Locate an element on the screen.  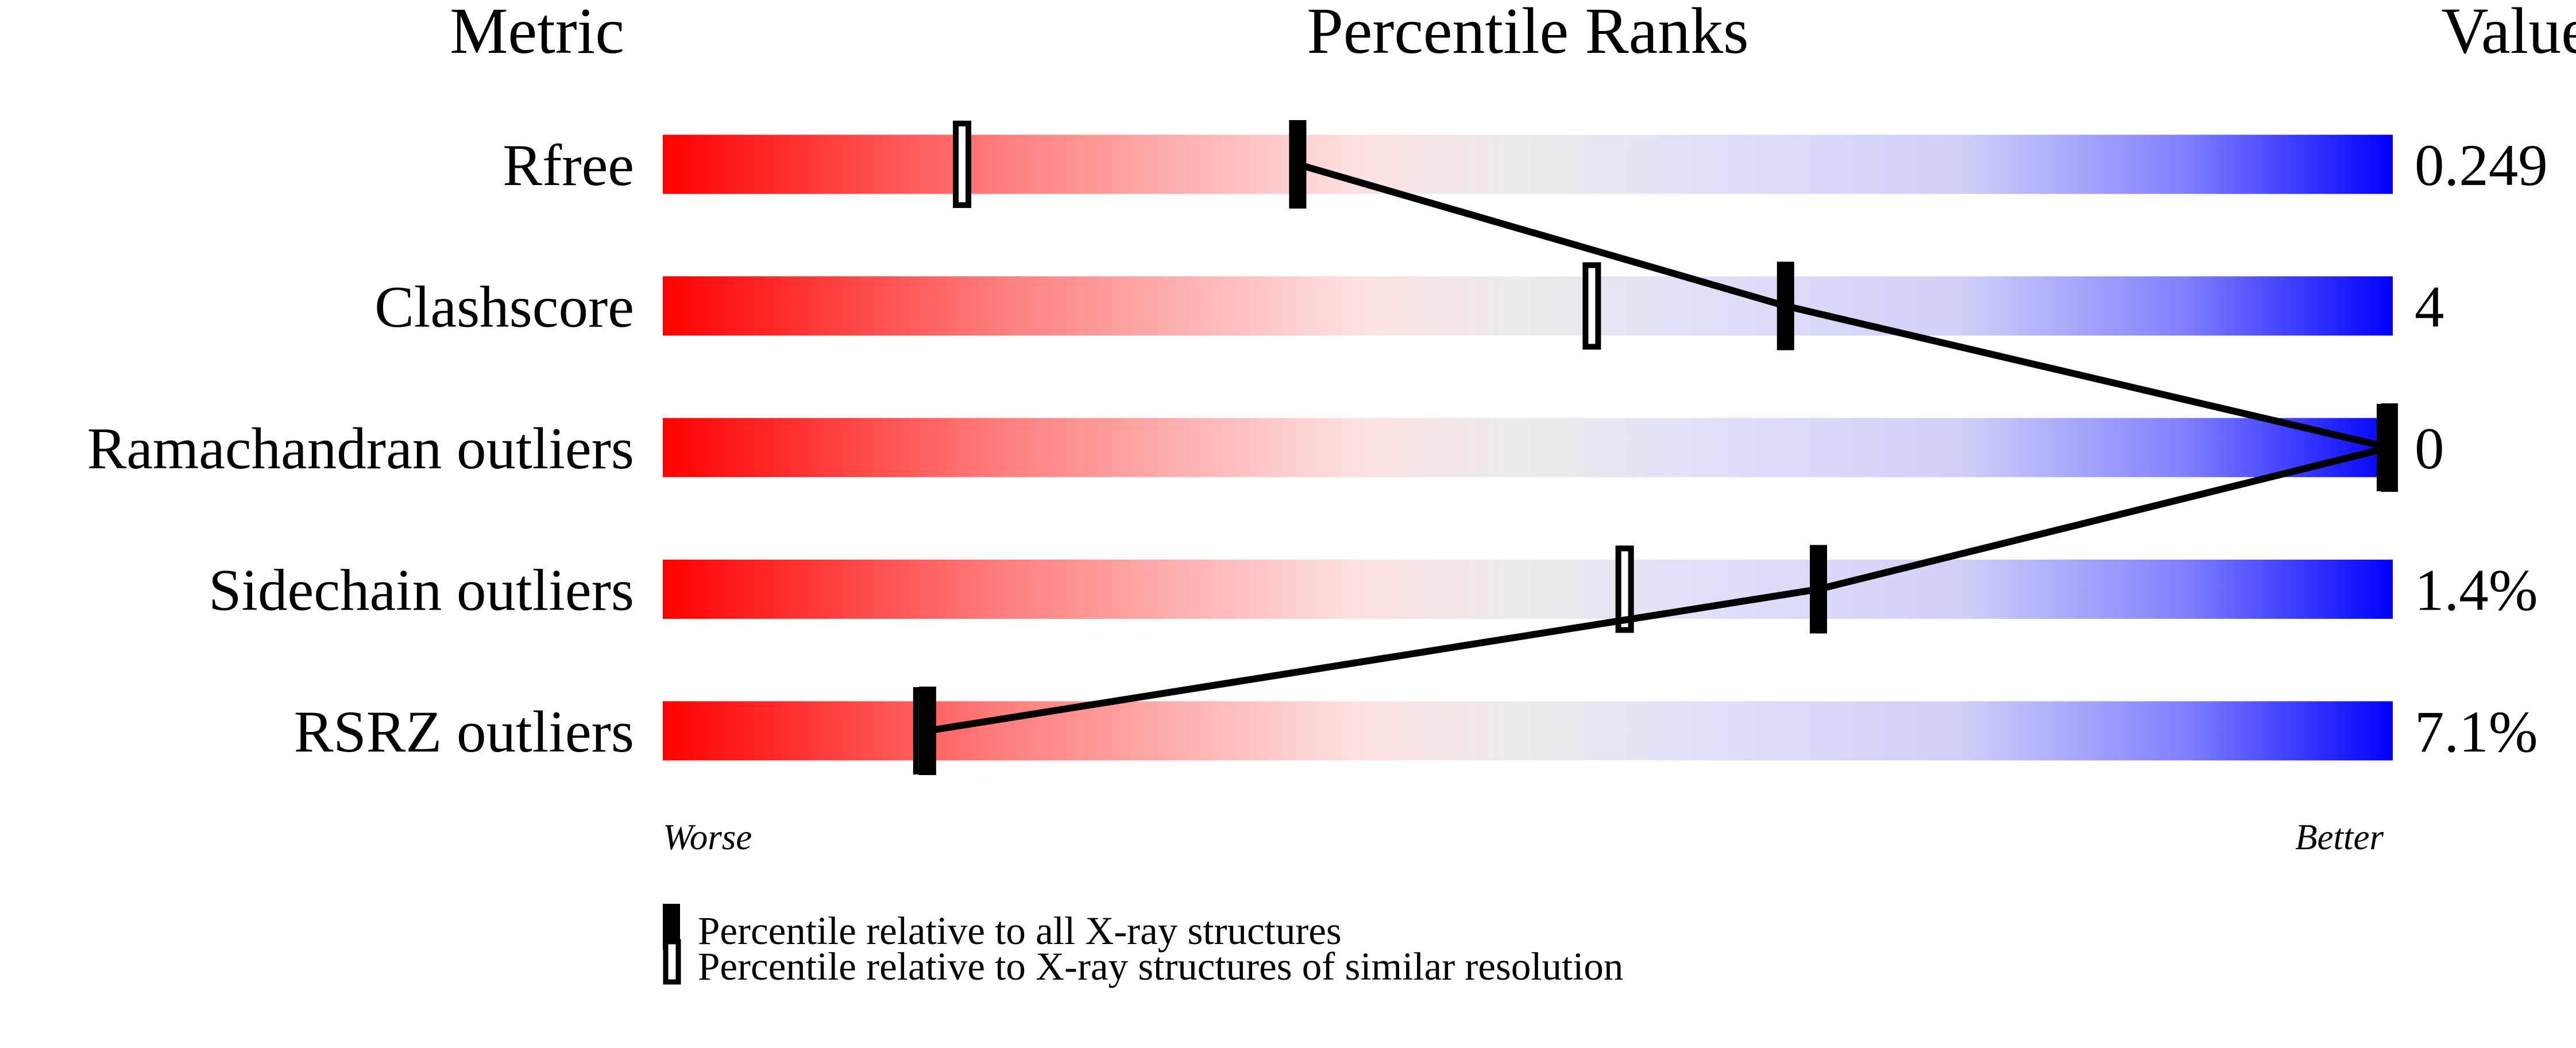
header-percentile-ranks: Percentile Ranks is located at coordinates (1527, 33).